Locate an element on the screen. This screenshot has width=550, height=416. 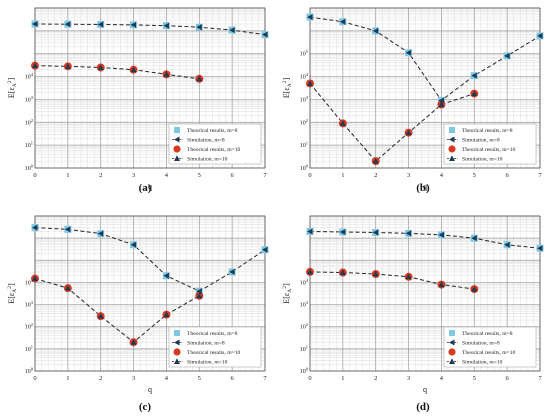
panel-label: (d) is located at coordinates (423, 407).